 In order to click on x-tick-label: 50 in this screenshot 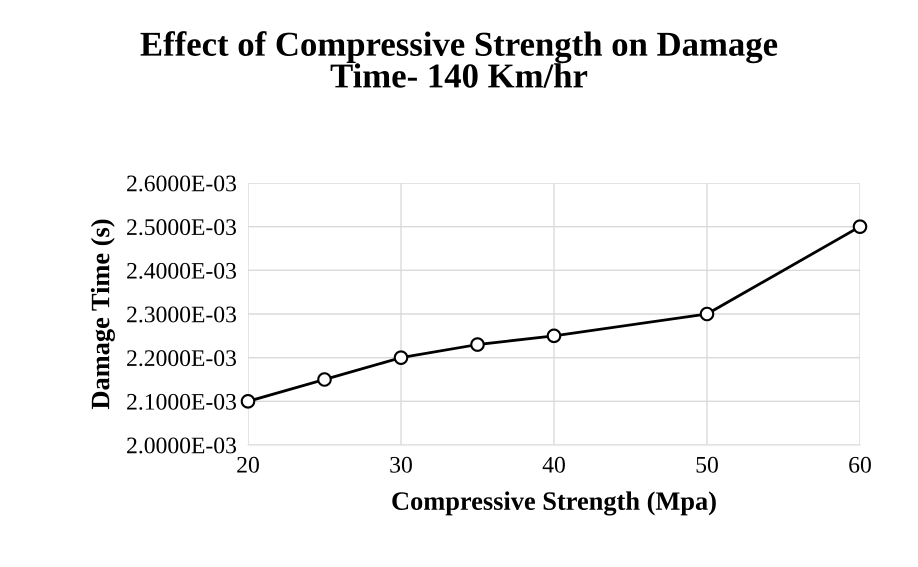, I will do `click(707, 464)`.